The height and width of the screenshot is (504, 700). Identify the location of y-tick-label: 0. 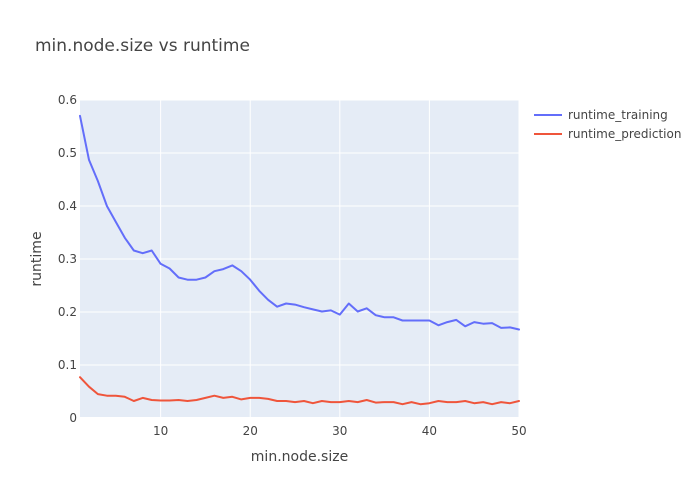
(73, 418).